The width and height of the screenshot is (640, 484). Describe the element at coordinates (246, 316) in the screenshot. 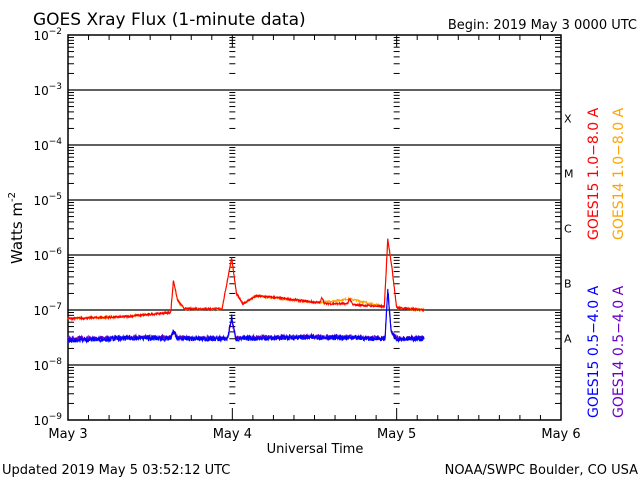

I see `series-line-goes15-0-5-4-0-a` at that location.